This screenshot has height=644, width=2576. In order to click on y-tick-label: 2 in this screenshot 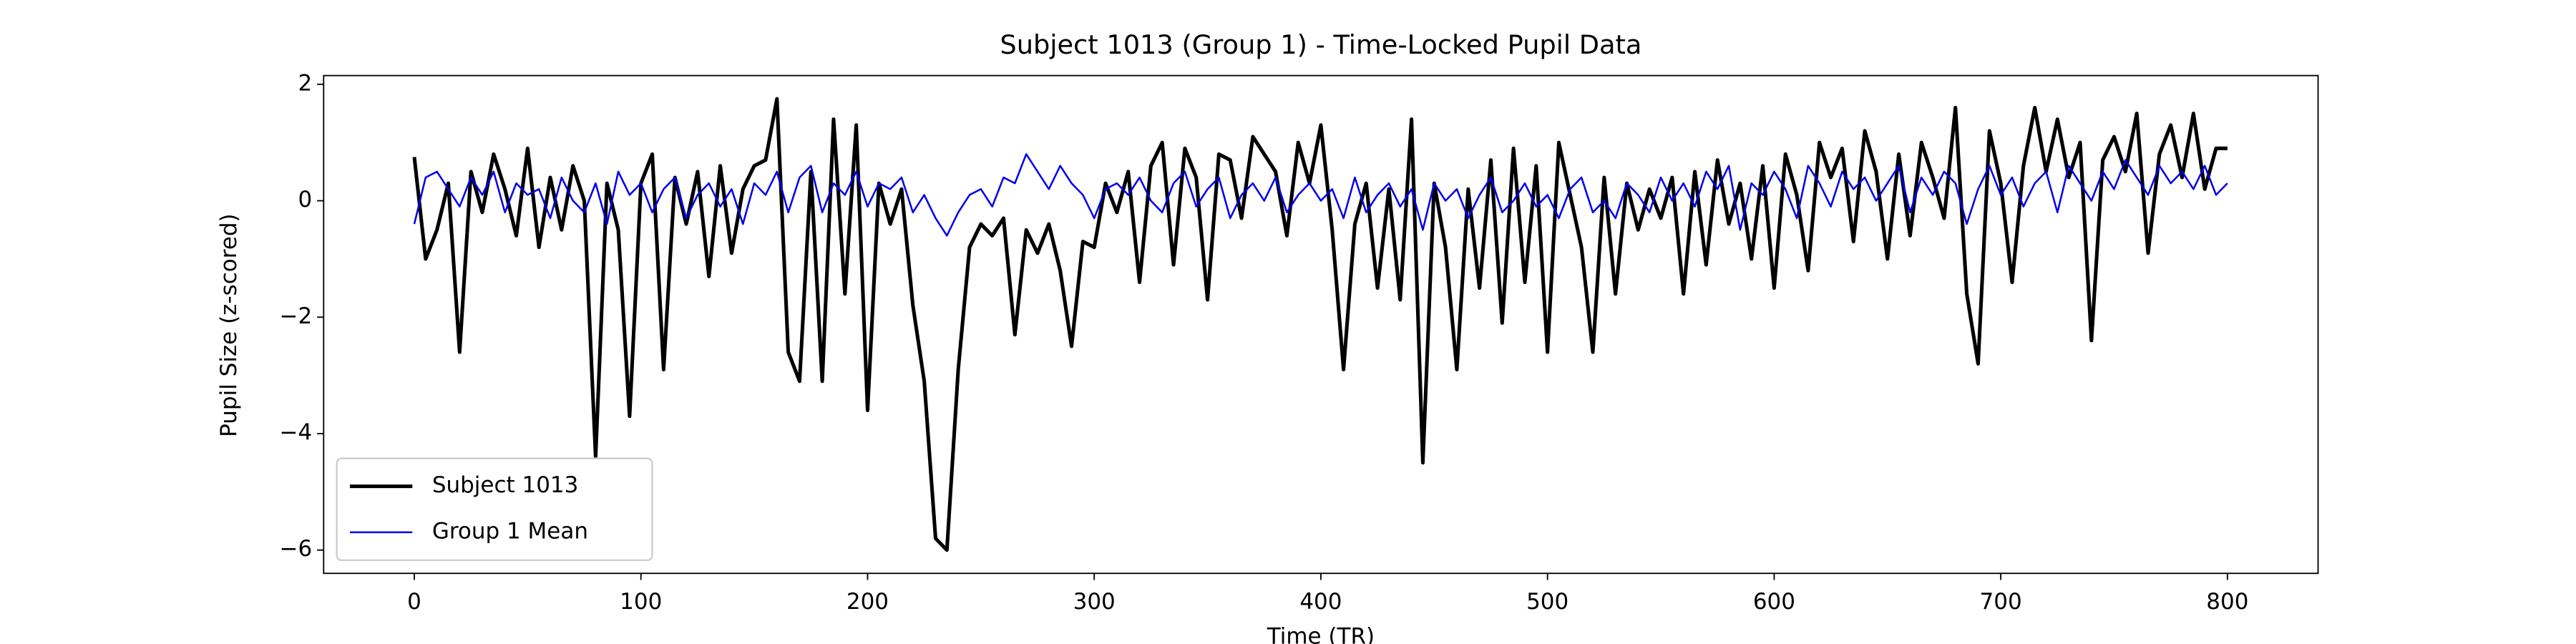, I will do `click(305, 83)`.